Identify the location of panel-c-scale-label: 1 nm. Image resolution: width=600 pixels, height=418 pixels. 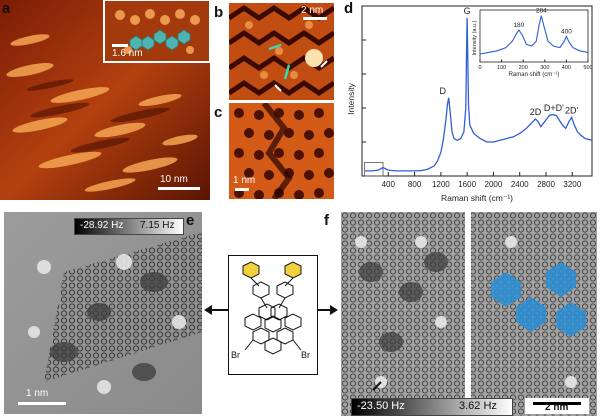
(244, 180).